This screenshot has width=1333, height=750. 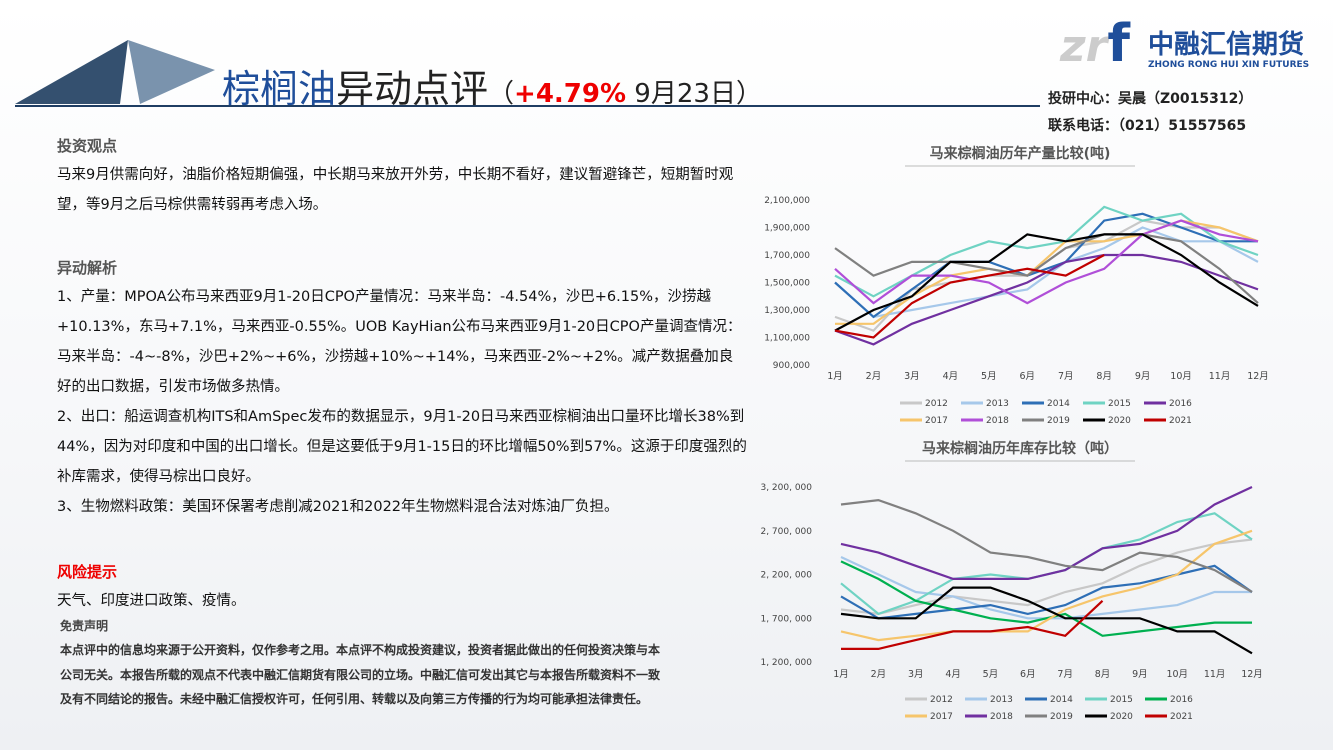 I want to click on contact-line: 联系电话：（021）51557565, so click(x=1147, y=126).